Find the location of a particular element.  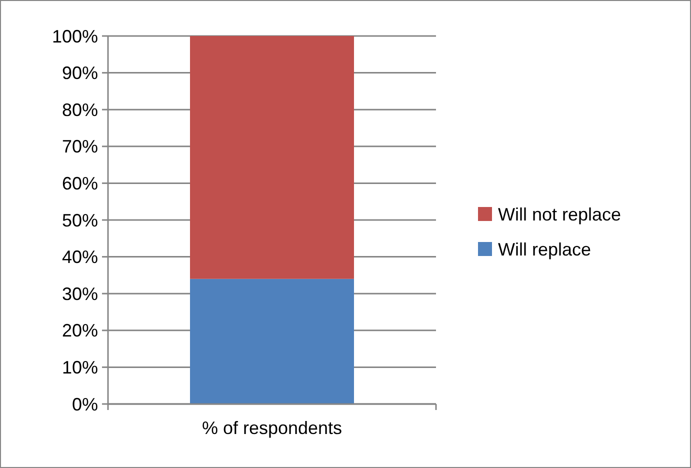

y-tick-label: 20% is located at coordinates (80, 330).